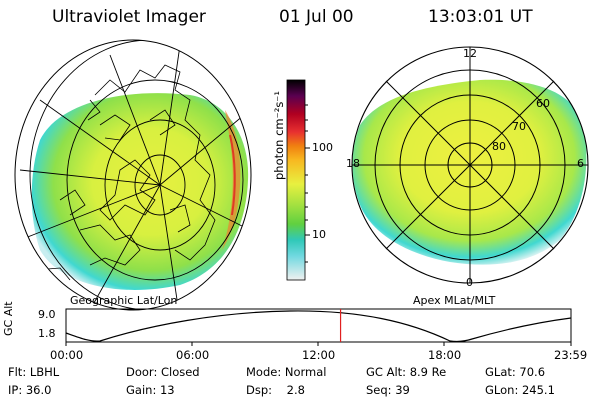 The height and width of the screenshot is (400, 600). Describe the element at coordinates (515, 372) in the screenshot. I see `info-glat: GLat: 70.6` at that location.